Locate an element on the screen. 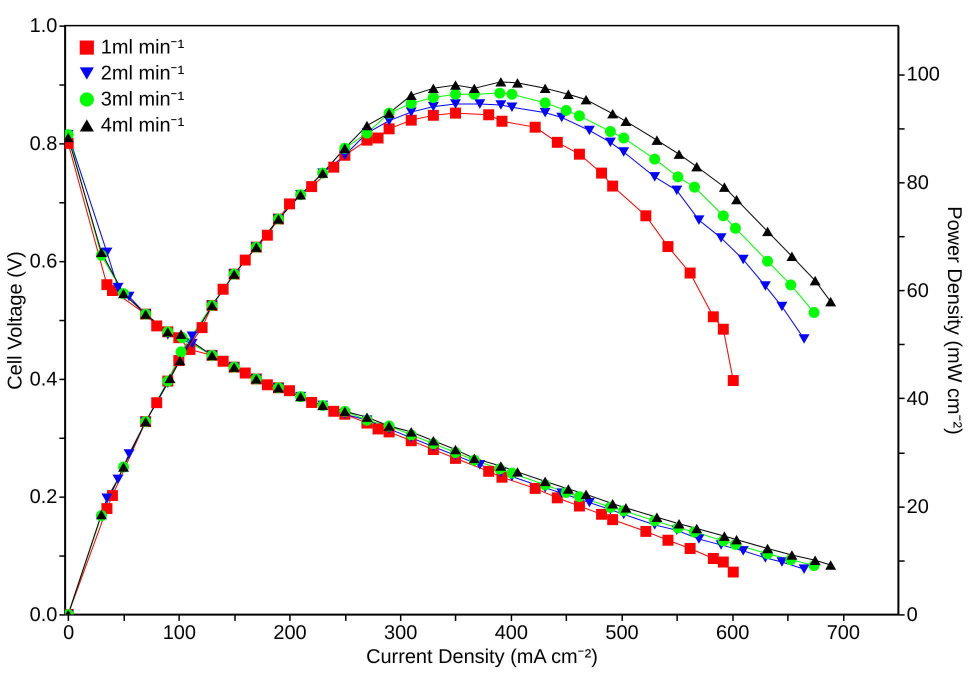 The image size is (969, 680). y-tick-label: 0.0 is located at coordinates (44, 615).